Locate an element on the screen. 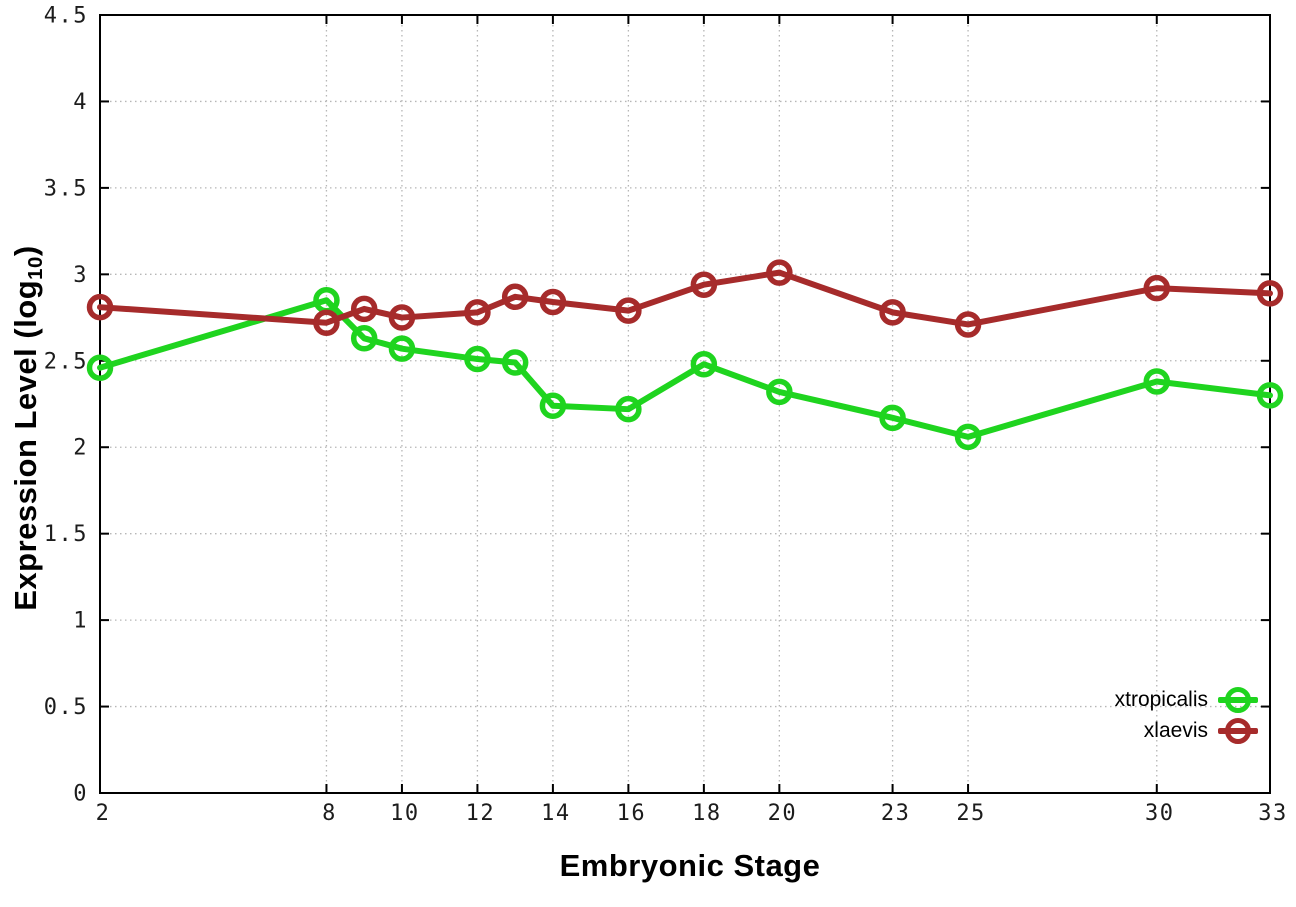  x-tick-label: 25 is located at coordinates (971, 813).